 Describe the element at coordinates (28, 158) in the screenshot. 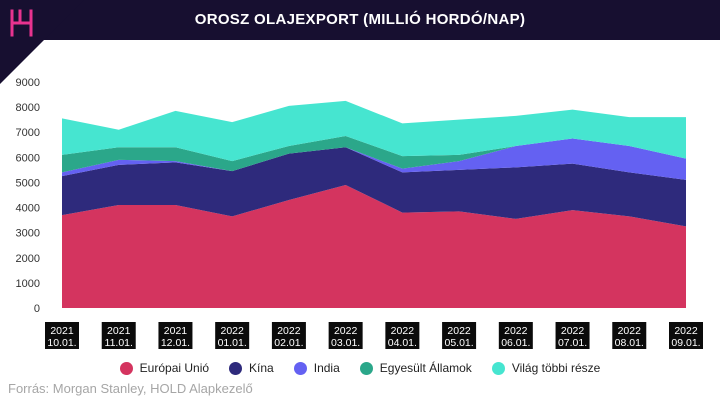

I see `y-tick-label: 6000` at that location.